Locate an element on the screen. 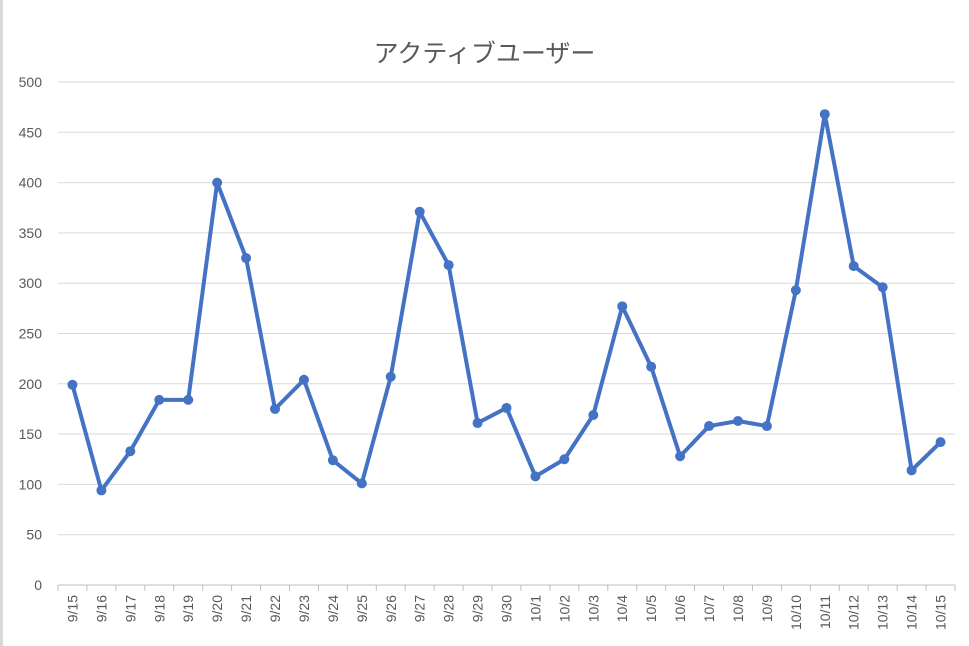 The width and height of the screenshot is (969, 646). x-tick-label: 10/2 is located at coordinates (564, 608).